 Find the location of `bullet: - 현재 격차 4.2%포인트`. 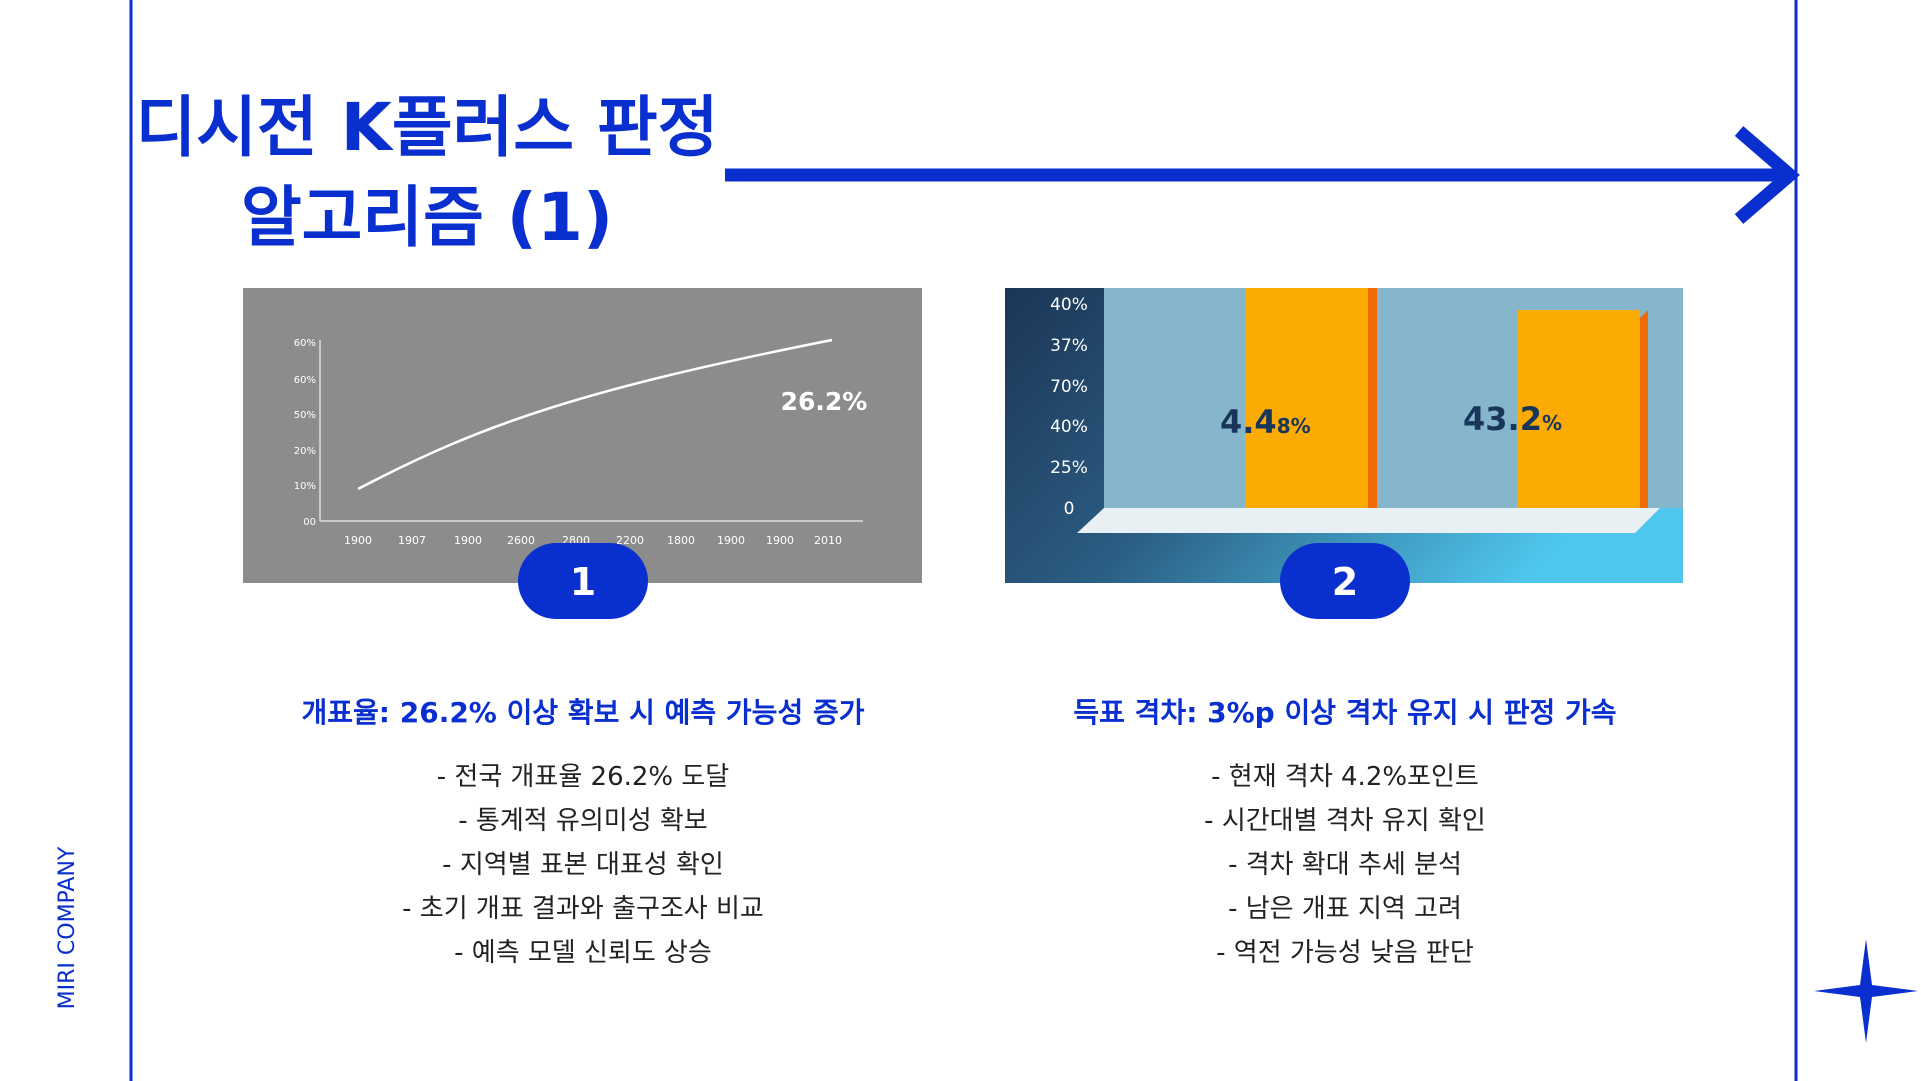

bullet: - 현재 격차 4.2%포인트 is located at coordinates (1345, 777).